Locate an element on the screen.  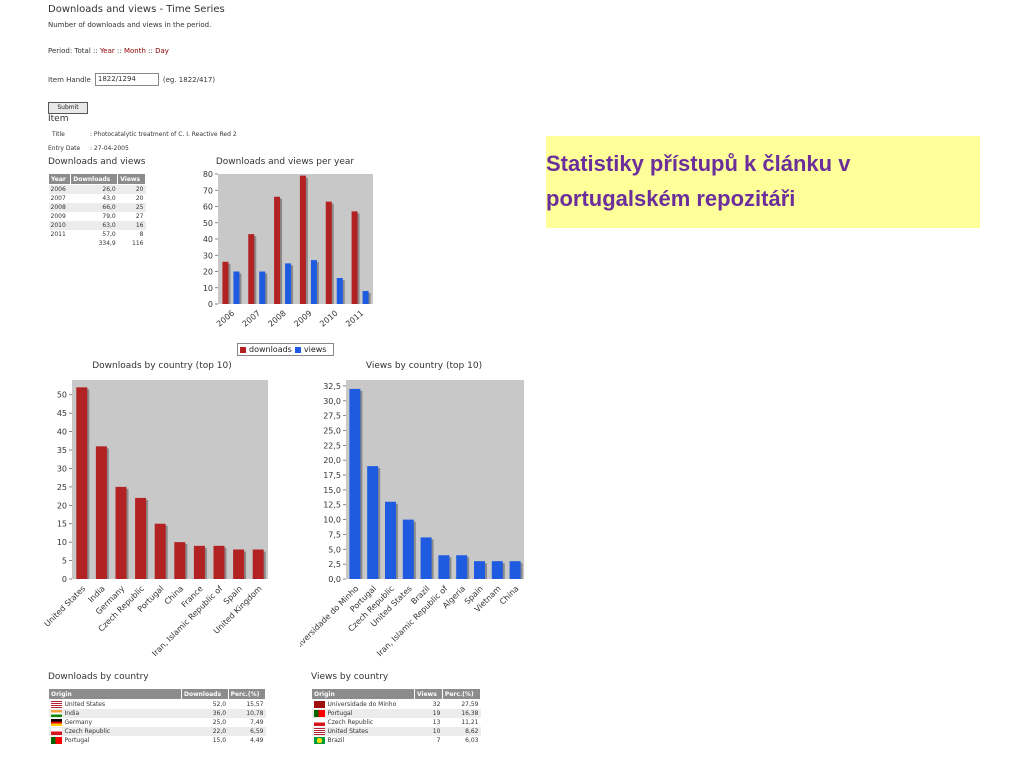
cz-flag-icon is located at coordinates (56, 731).